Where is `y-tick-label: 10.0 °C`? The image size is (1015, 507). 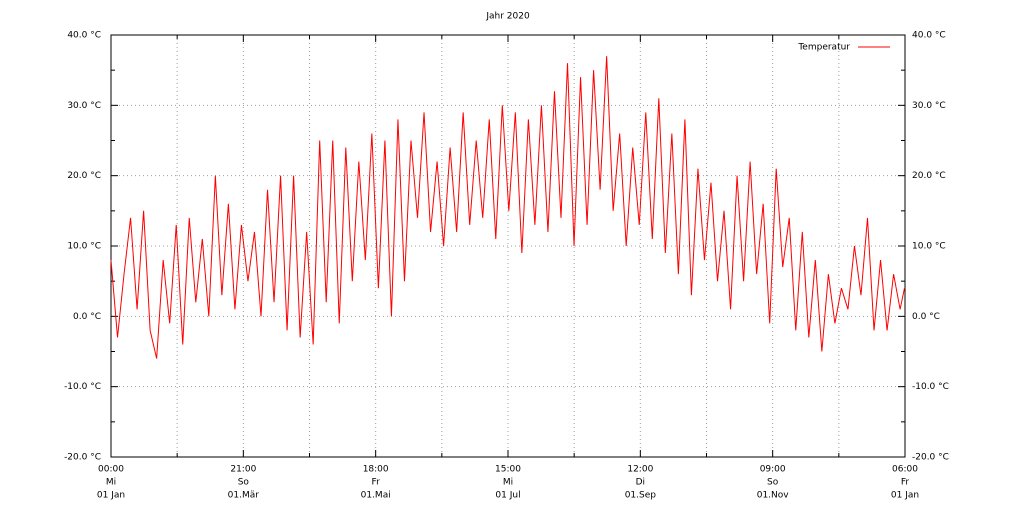 y-tick-label: 10.0 °C is located at coordinates (84, 247).